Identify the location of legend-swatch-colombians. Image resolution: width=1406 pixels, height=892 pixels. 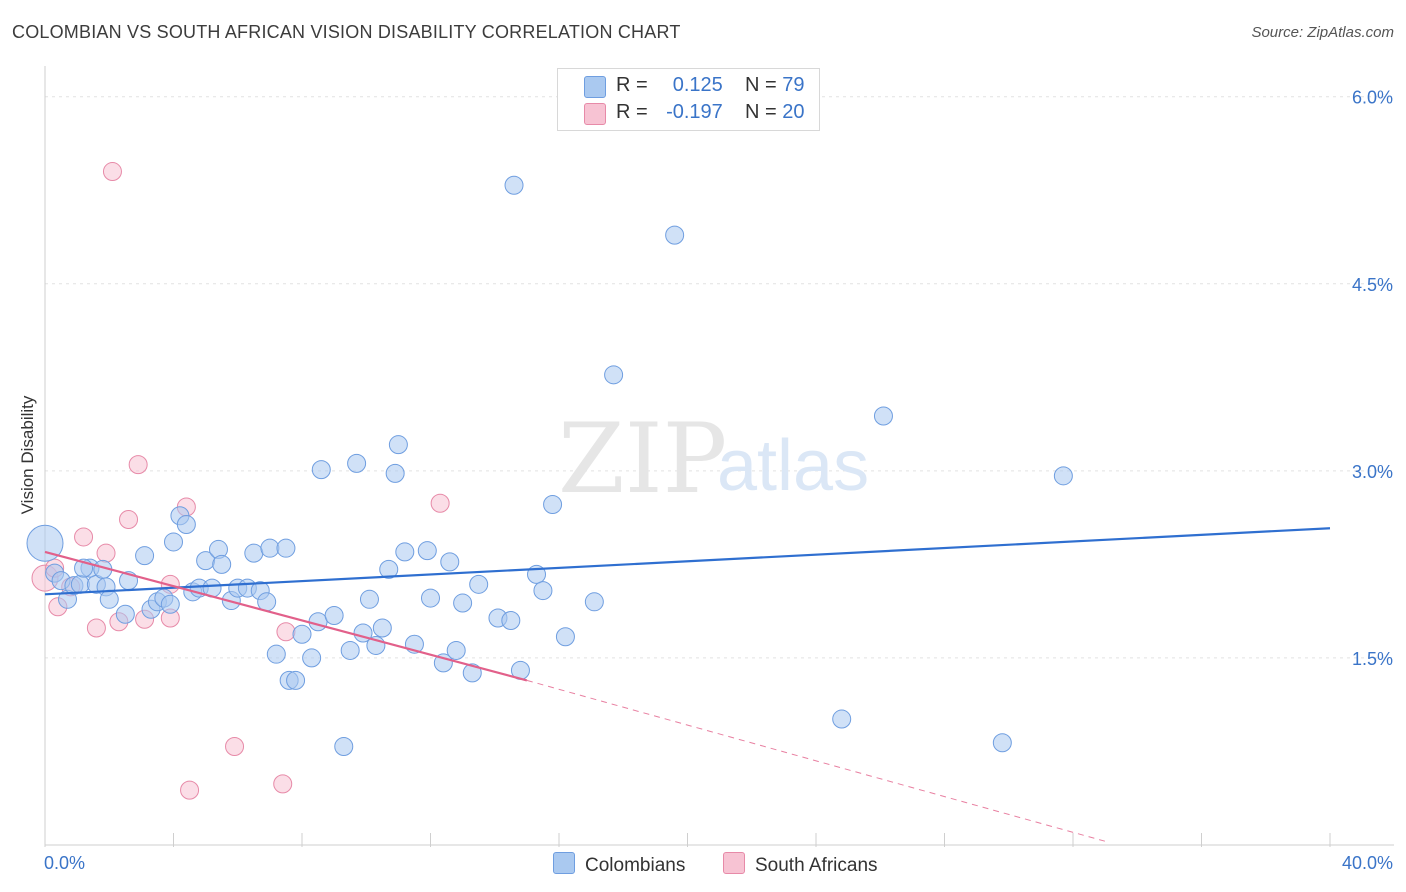
(595, 87).